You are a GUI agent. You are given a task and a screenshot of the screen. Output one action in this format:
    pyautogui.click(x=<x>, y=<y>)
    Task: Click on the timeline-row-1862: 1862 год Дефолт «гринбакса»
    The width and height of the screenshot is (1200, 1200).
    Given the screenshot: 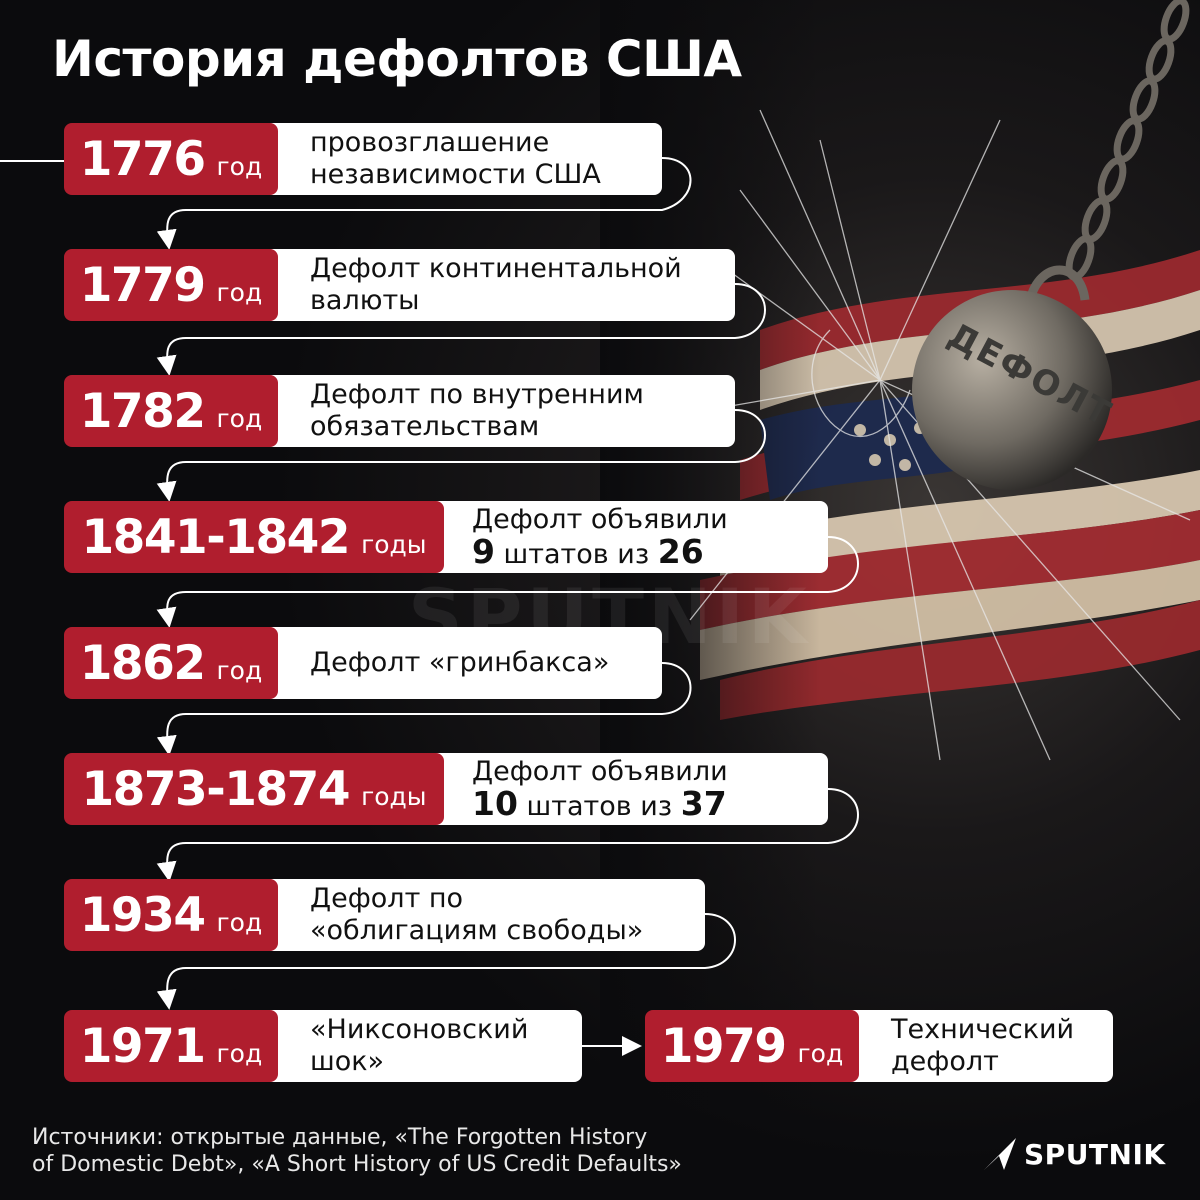 What is the action you would take?
    pyautogui.click(x=363, y=663)
    